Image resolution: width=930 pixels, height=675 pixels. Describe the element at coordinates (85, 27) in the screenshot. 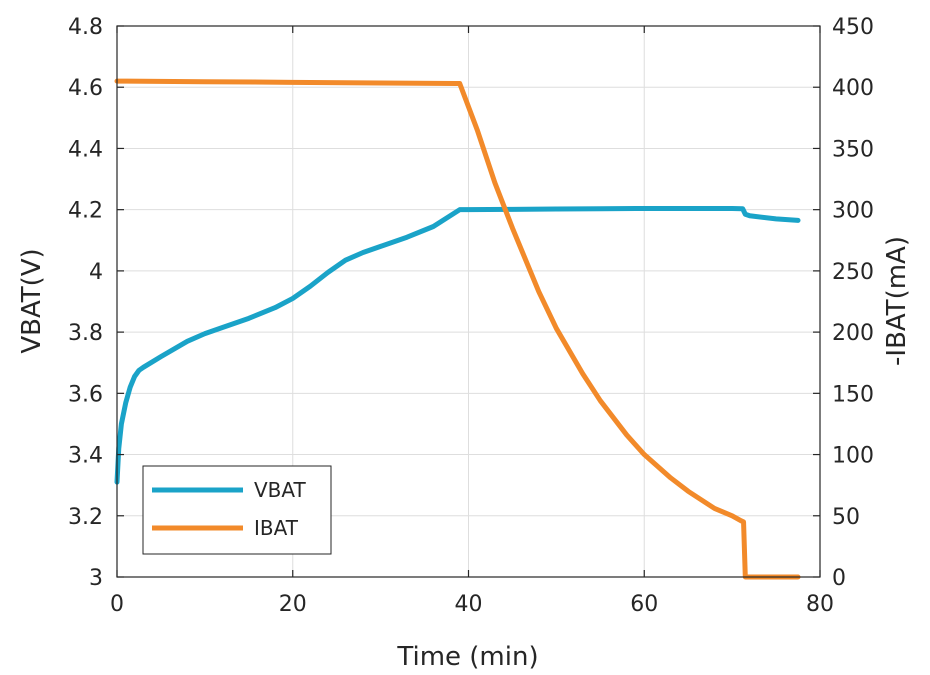

I see `y-left-tick-label-9: 4.8` at that location.